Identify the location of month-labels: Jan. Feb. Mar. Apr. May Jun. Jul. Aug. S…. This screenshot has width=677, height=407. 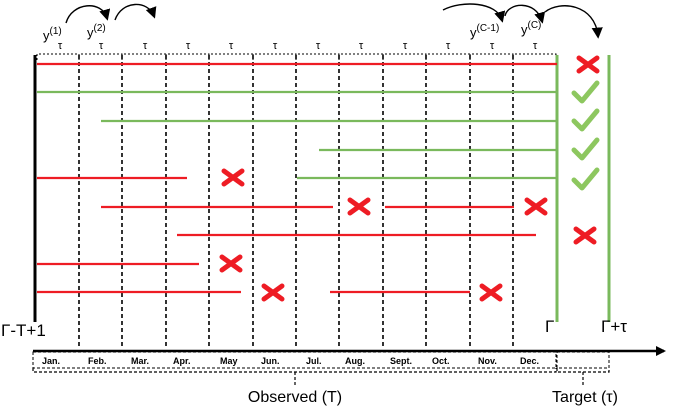
(290, 361).